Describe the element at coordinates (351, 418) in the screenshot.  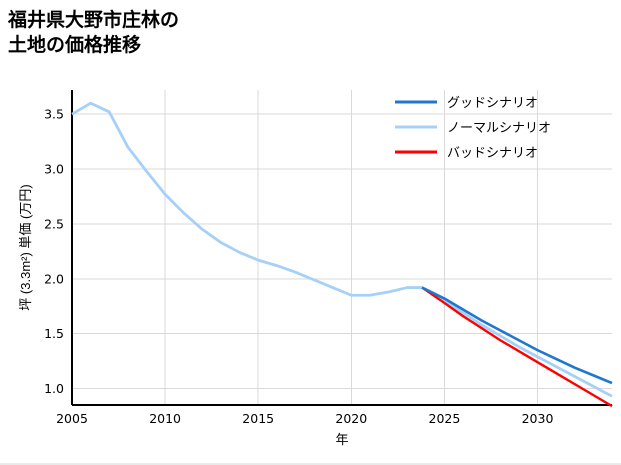
I see `x-tick-label: 2020` at that location.